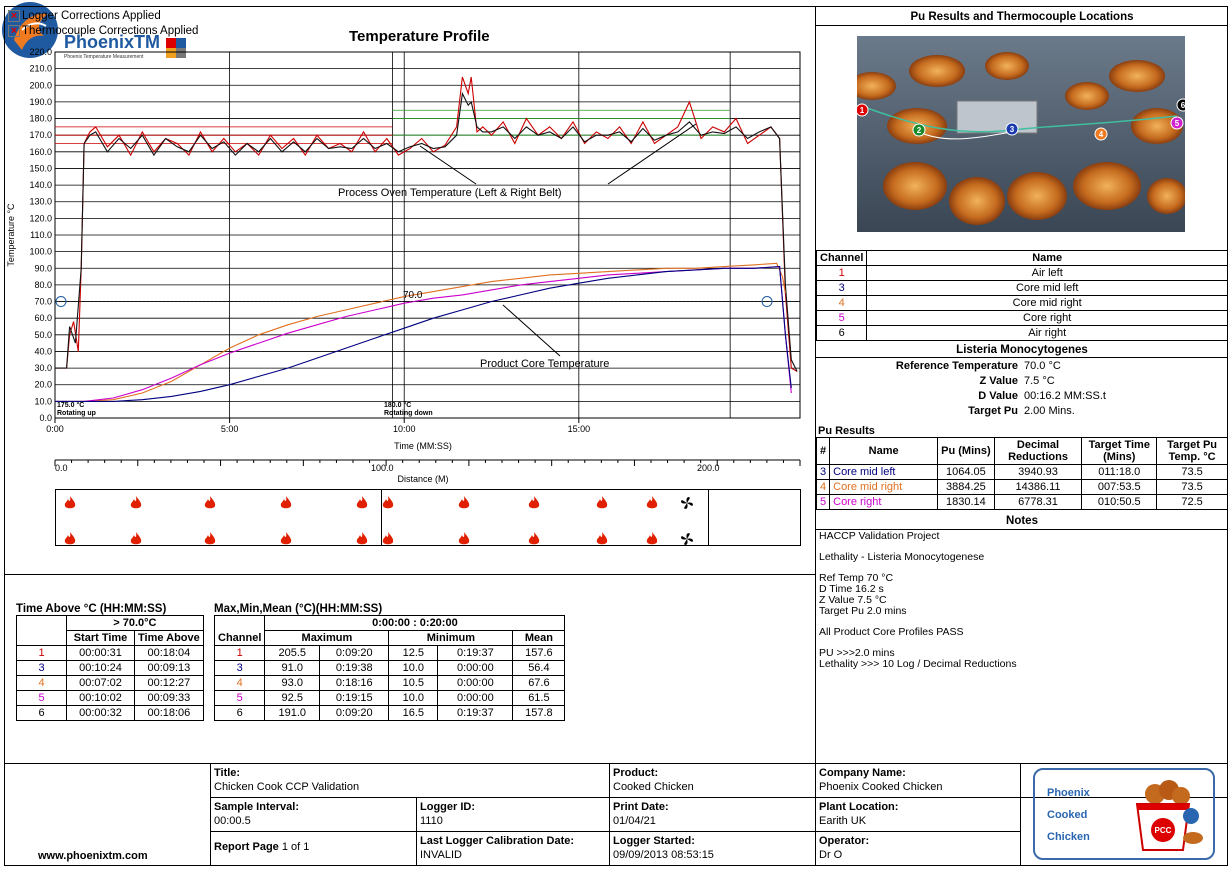  I want to click on core-annotation: Product Core Temperature, so click(544, 364).